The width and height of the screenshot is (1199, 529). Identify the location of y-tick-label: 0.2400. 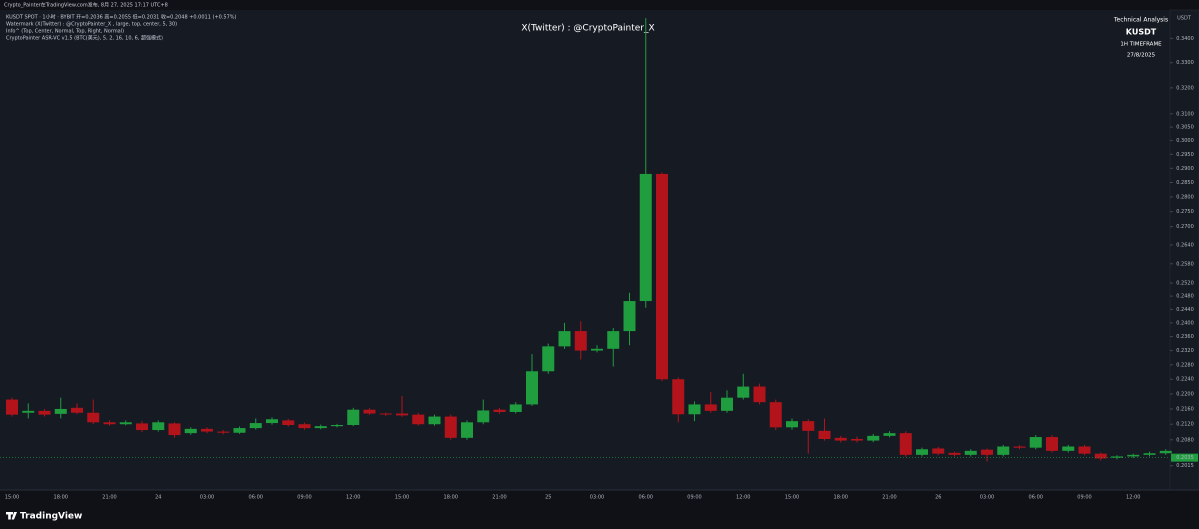
(1185, 323).